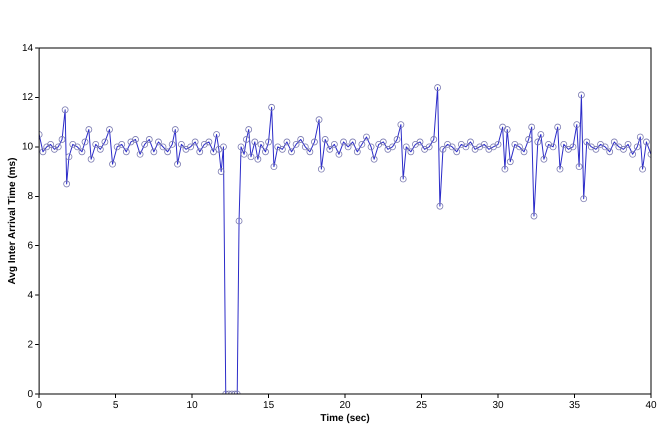 The width and height of the screenshot is (659, 424). What do you see at coordinates (28, 48) in the screenshot?
I see `y-tick-label: 14` at bounding box center [28, 48].